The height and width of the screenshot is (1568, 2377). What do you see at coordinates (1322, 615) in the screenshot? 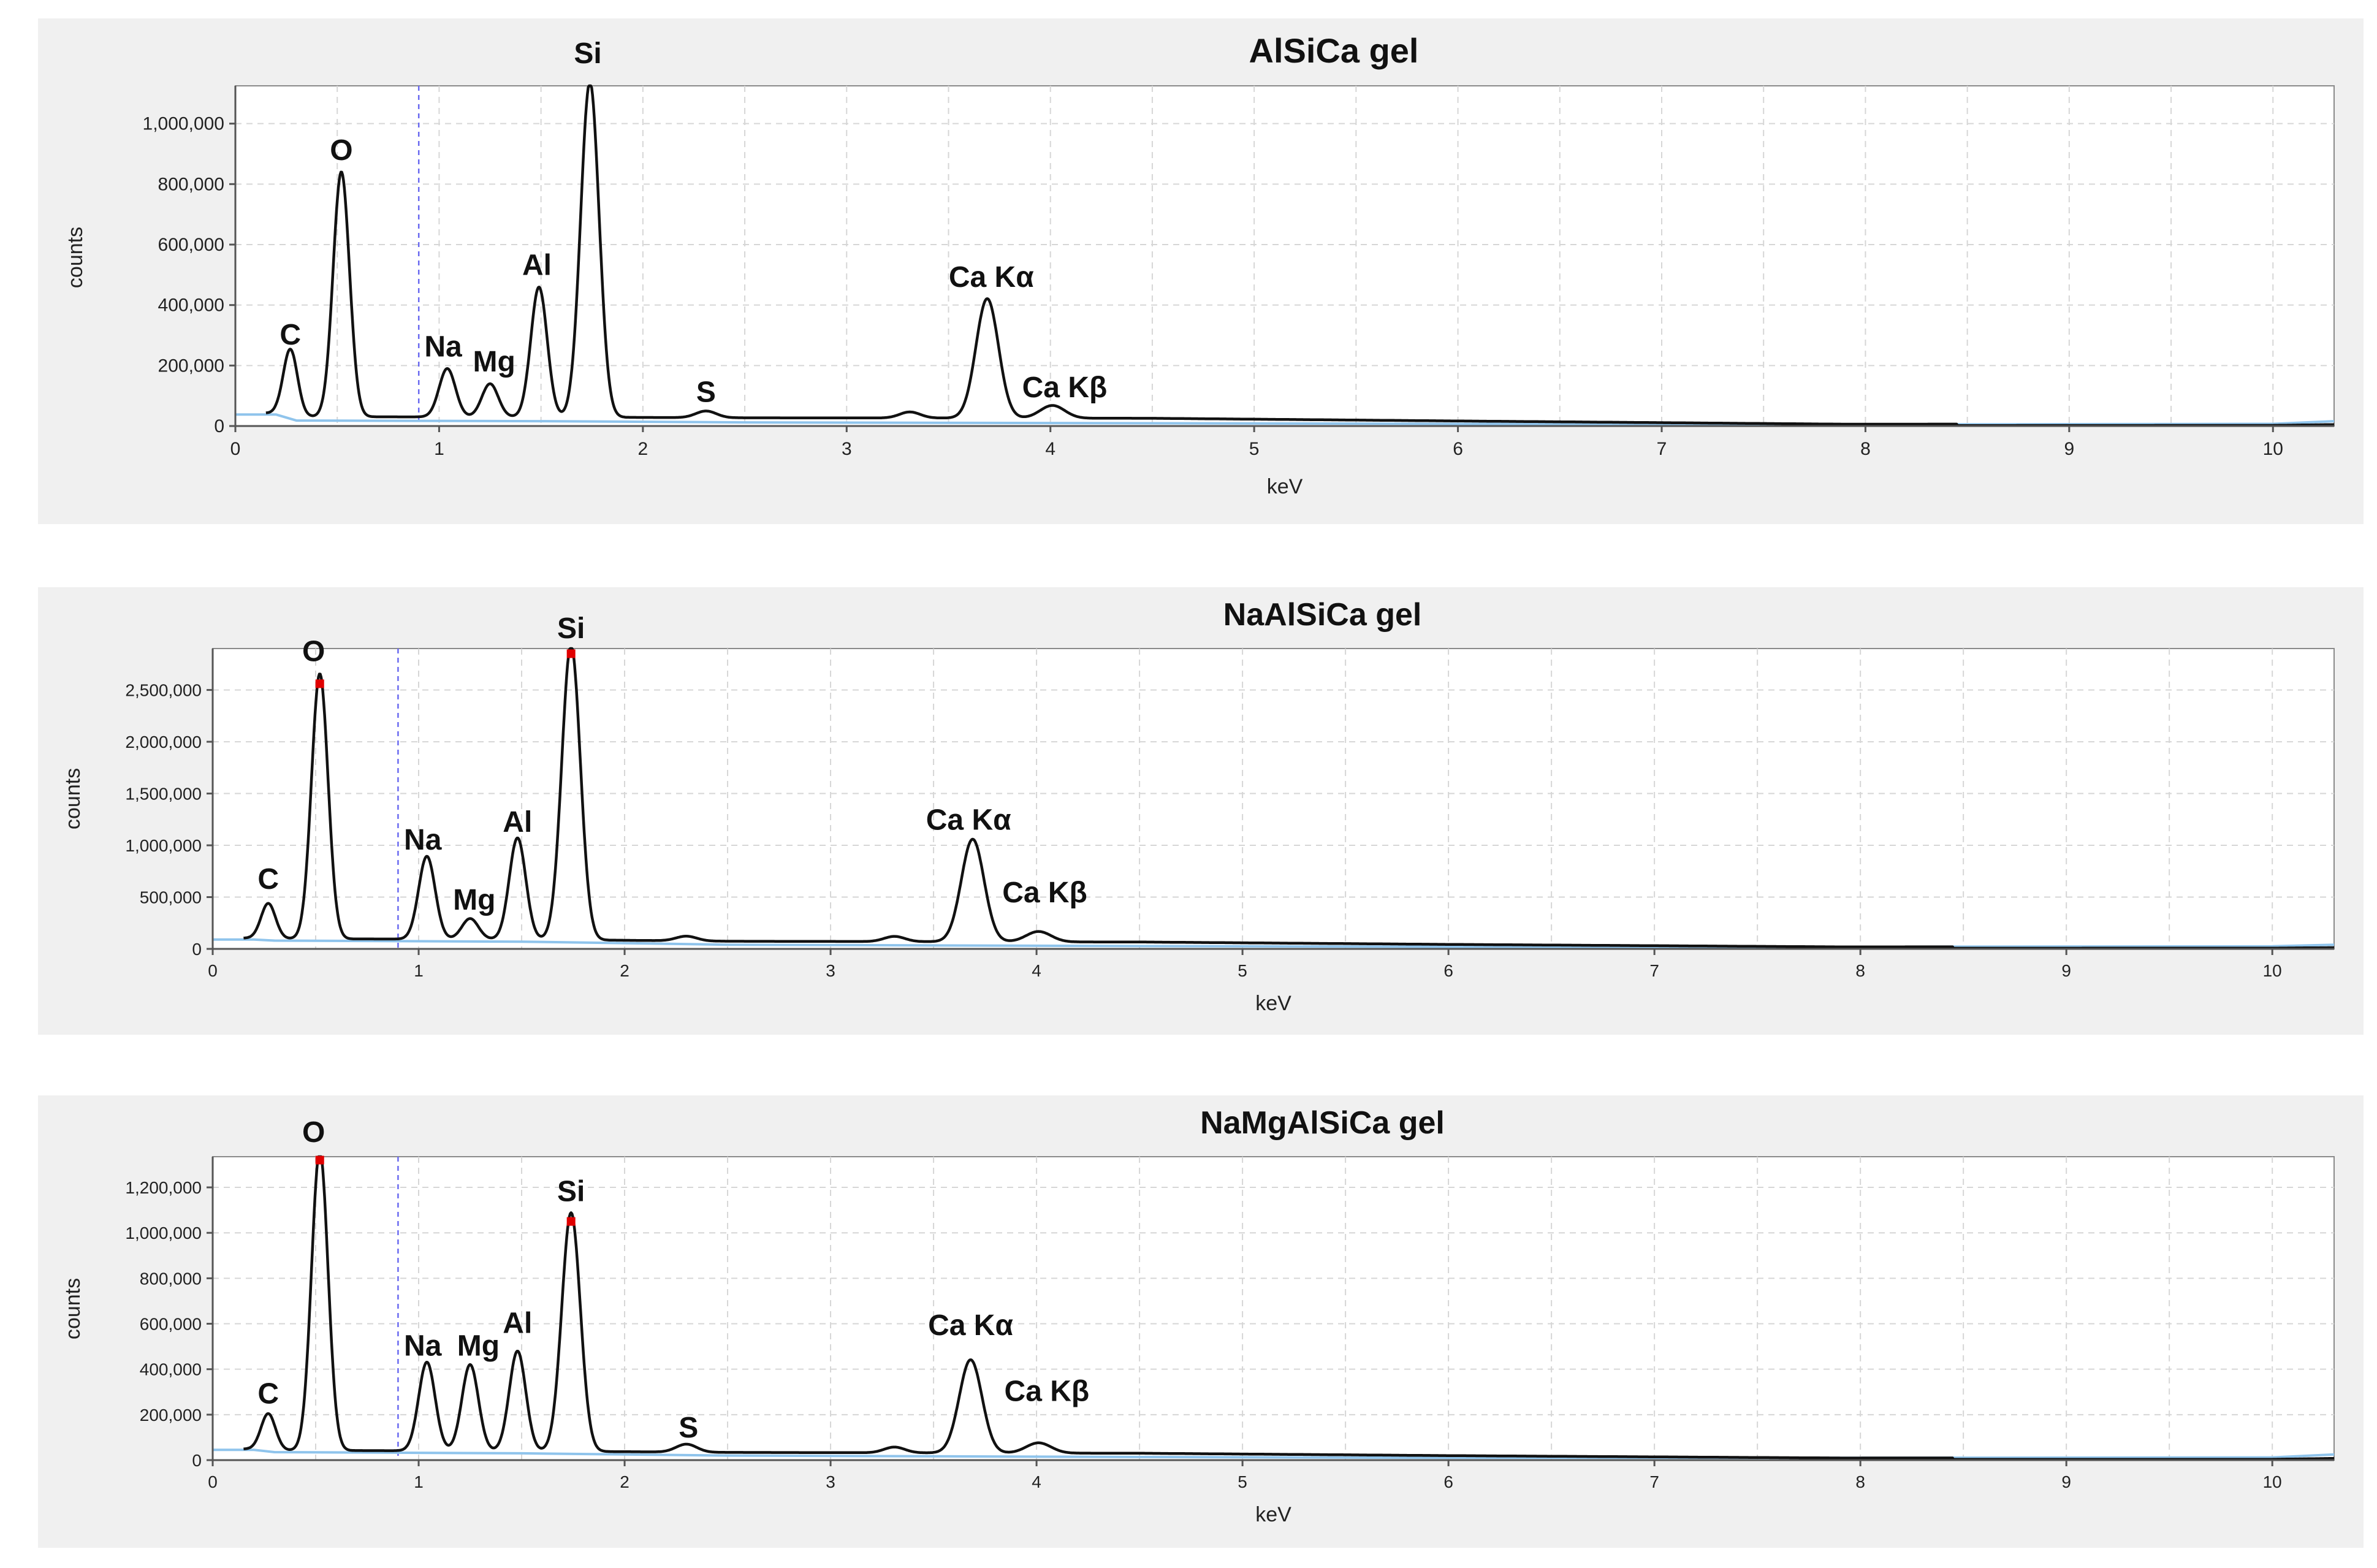
I see `chart-title: NaAlSiCa gel` at bounding box center [1322, 615].